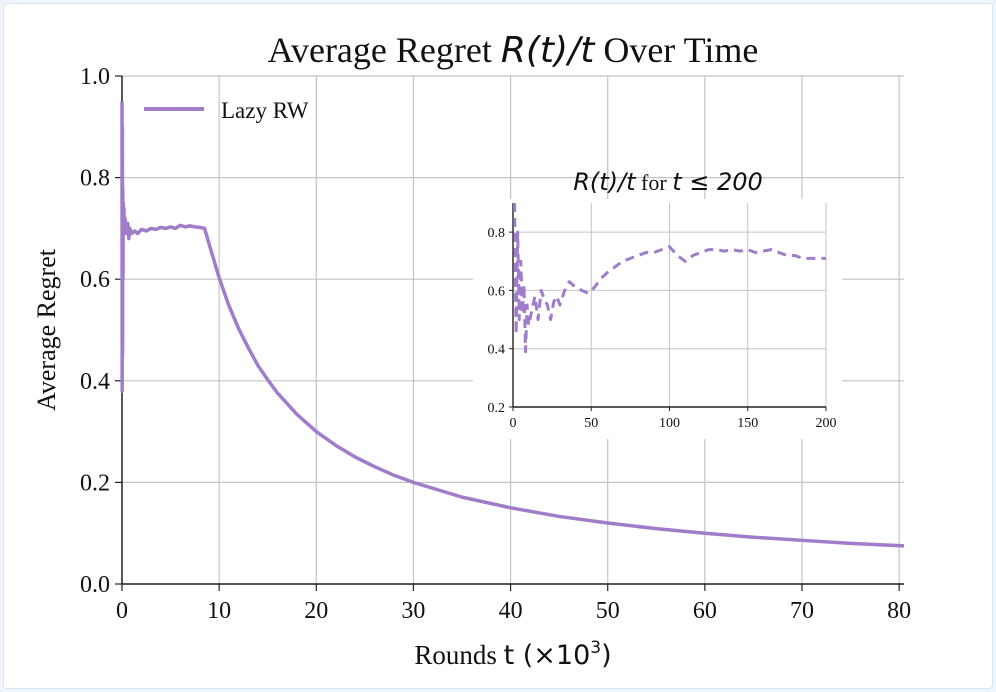 This screenshot has width=996, height=692. I want to click on inset-series-line, so click(669, 278).